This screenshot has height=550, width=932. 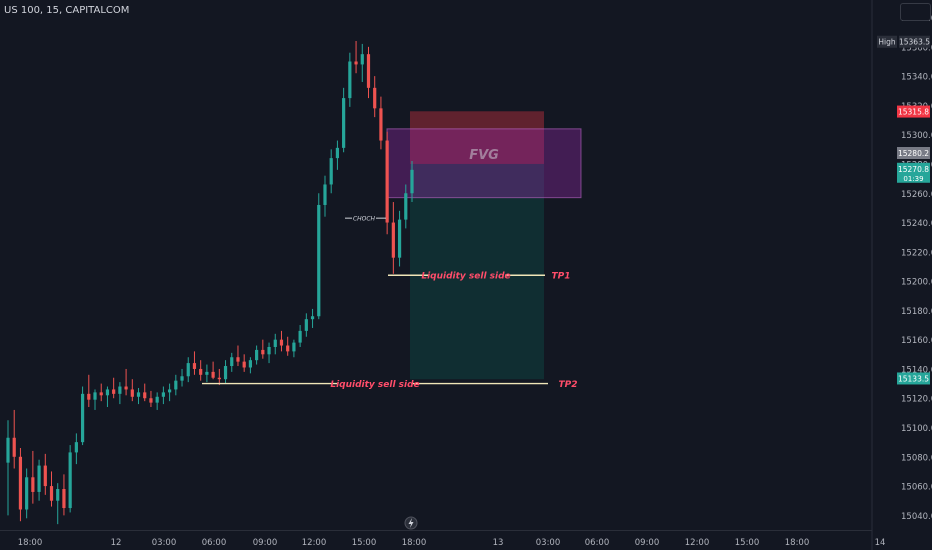 I want to click on y-tick-label: 15160.0, so click(x=916, y=341).